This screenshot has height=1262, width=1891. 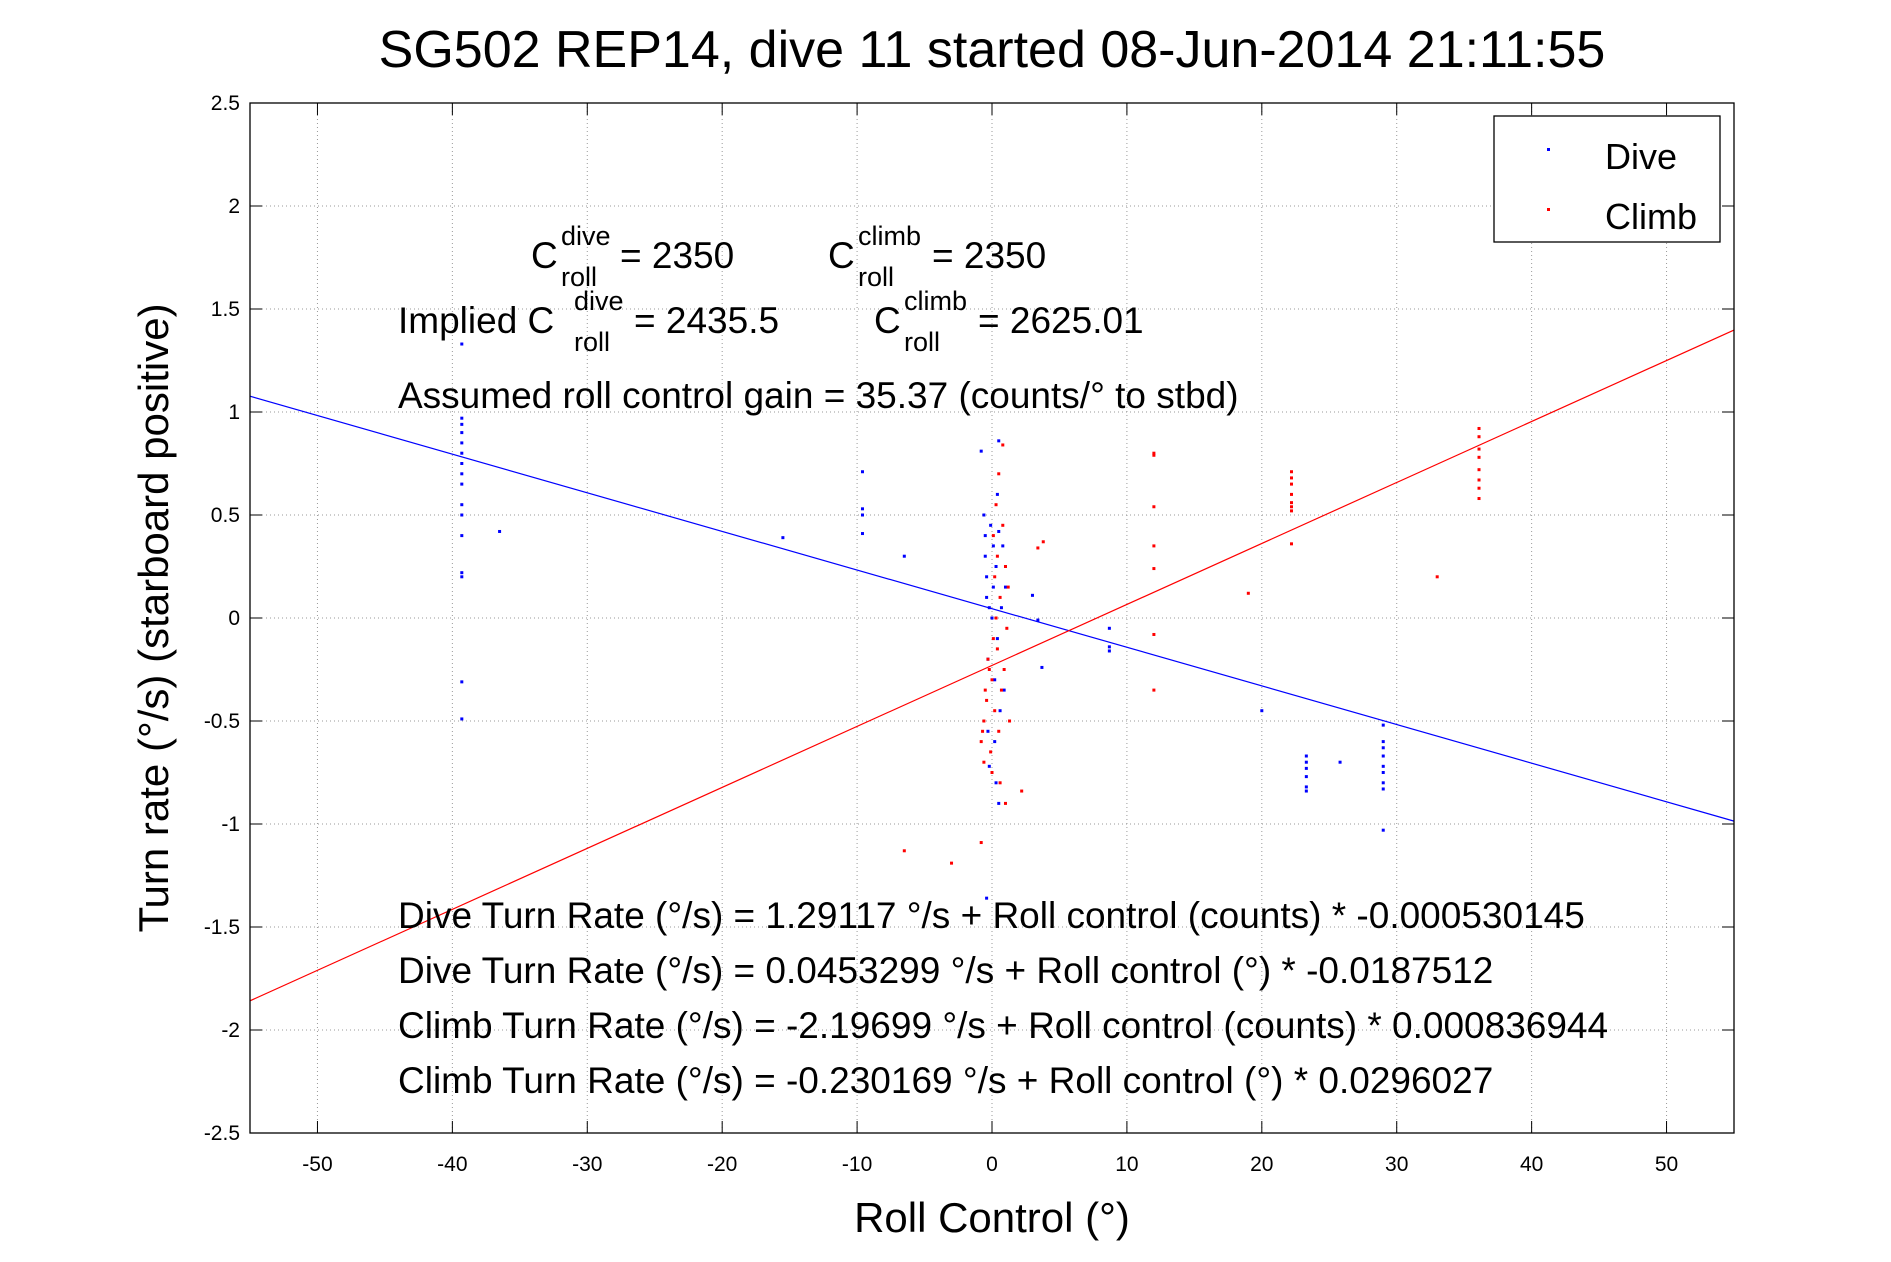 I want to click on legend-climb-marker, so click(x=1548, y=209).